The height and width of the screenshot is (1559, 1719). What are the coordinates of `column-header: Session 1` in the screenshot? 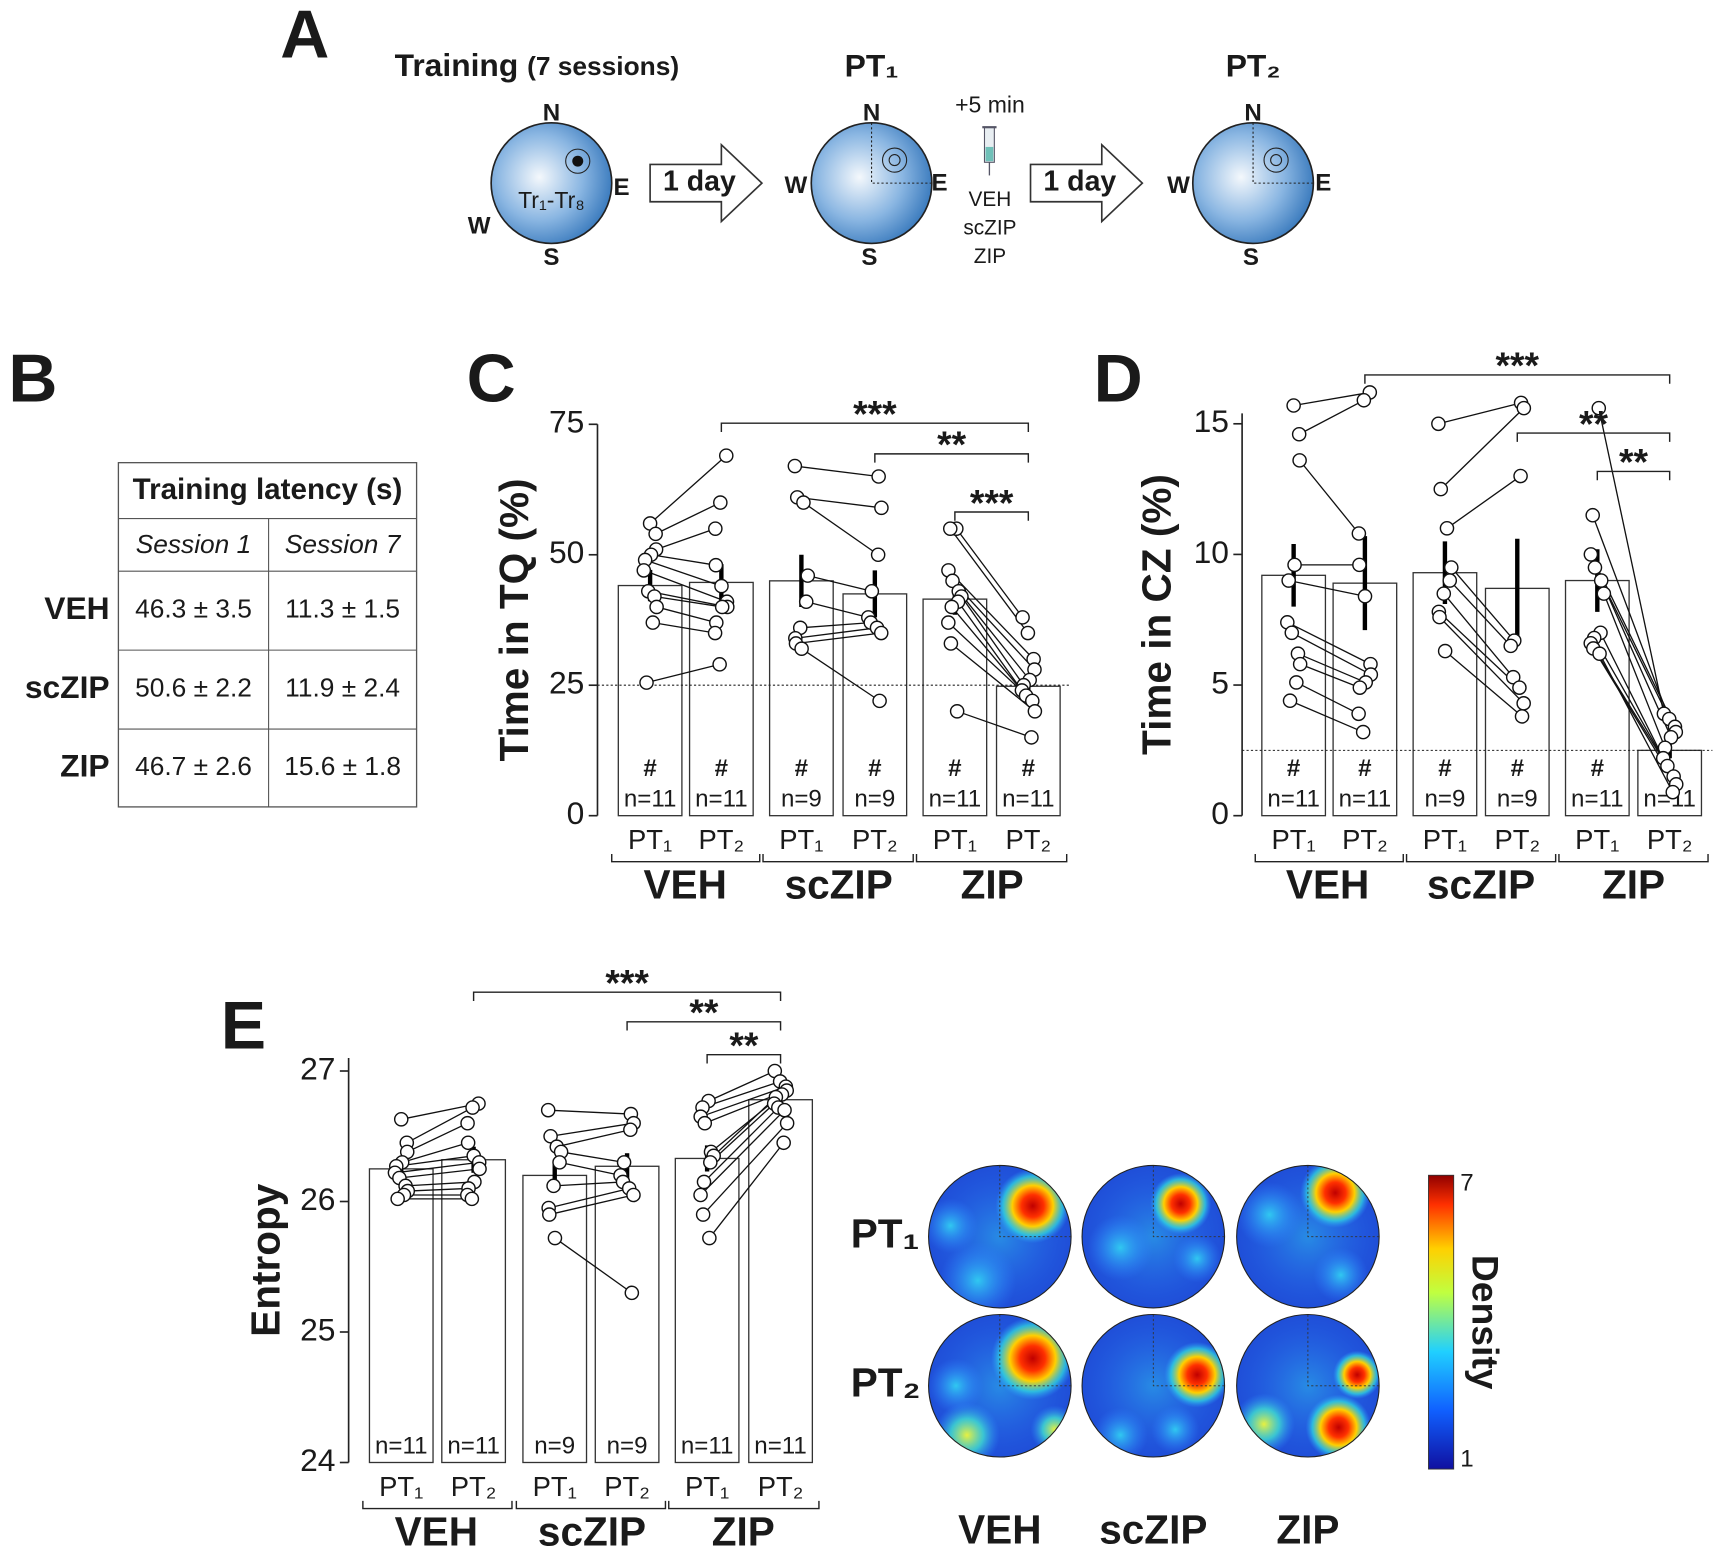 It's located at (194, 544).